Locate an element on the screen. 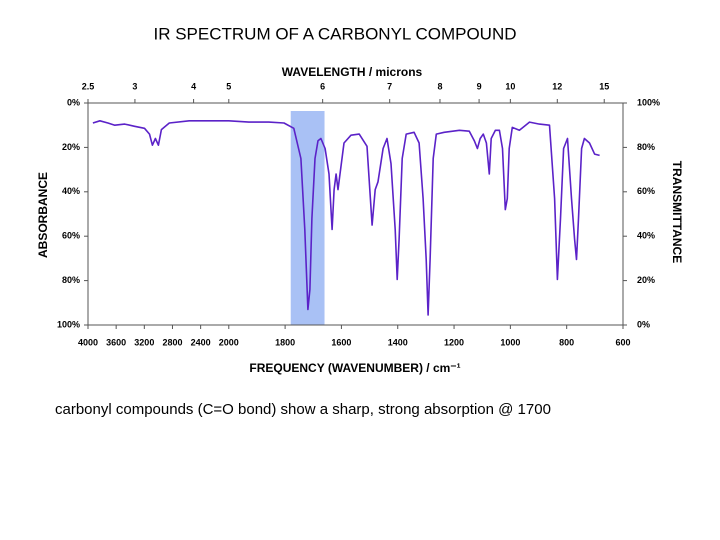 The width and height of the screenshot is (720, 540). x2-tick-label: 9 is located at coordinates (479, 86).